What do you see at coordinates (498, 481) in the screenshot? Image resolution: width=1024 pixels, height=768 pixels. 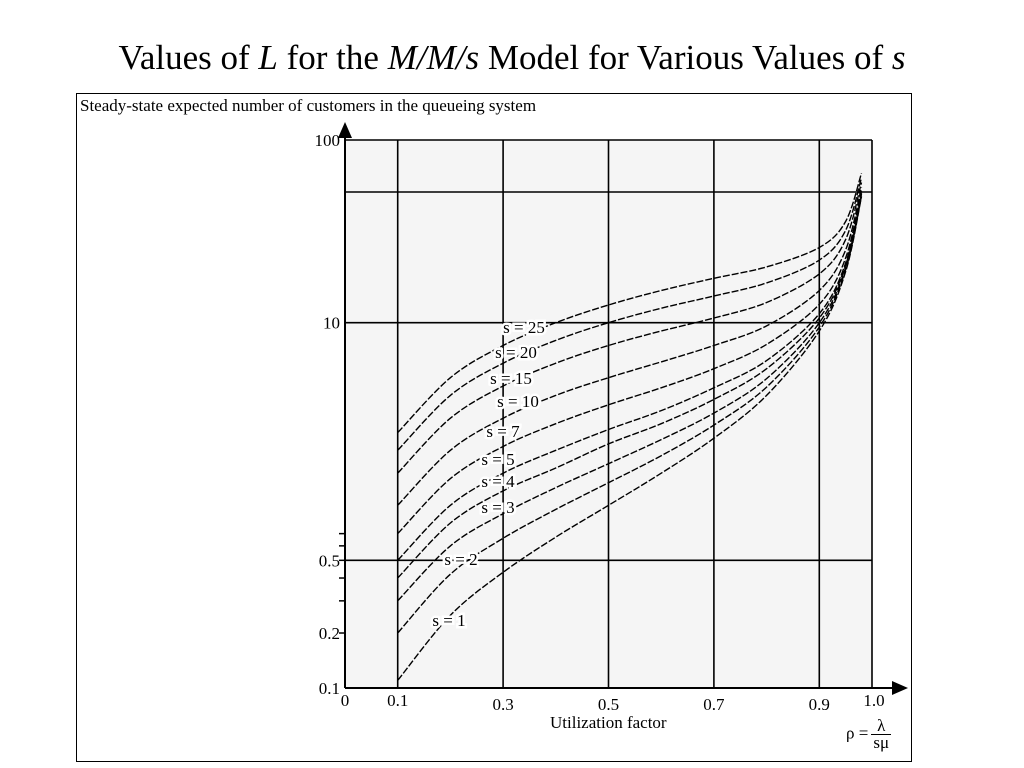 I see `series-label: s = 4` at bounding box center [498, 481].